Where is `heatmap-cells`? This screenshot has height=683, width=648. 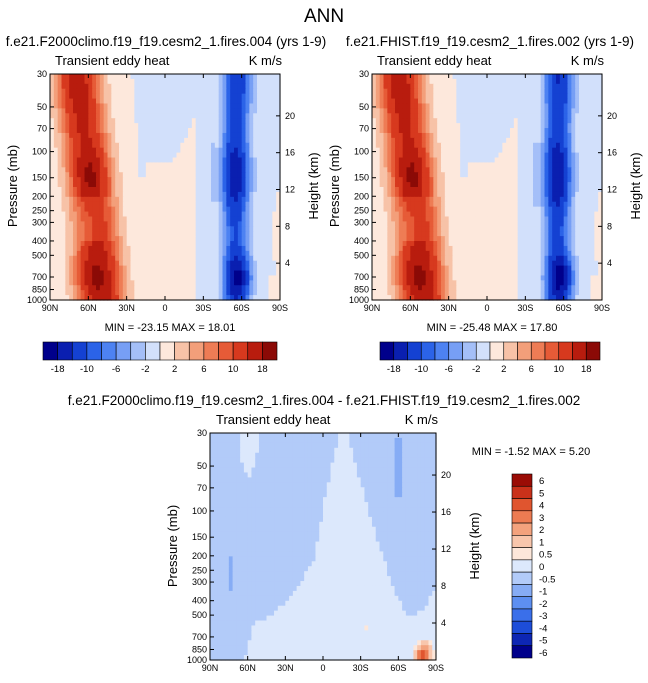 heatmap-cells is located at coordinates (487, 187).